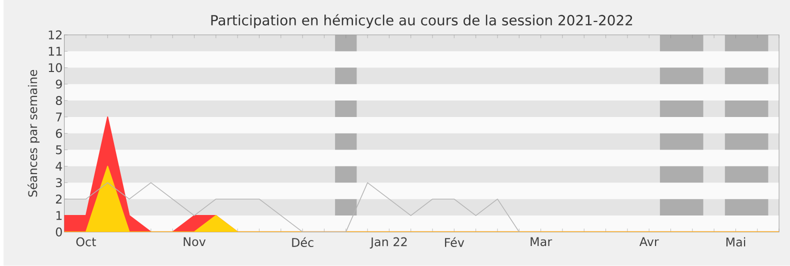 The height and width of the screenshot is (266, 790). I want to click on y-tick-label: 11, so click(55, 51).